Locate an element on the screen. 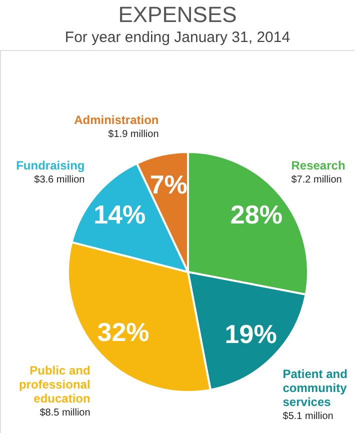 The width and height of the screenshot is (355, 433). text: $1.9 million is located at coordinates (133, 134).